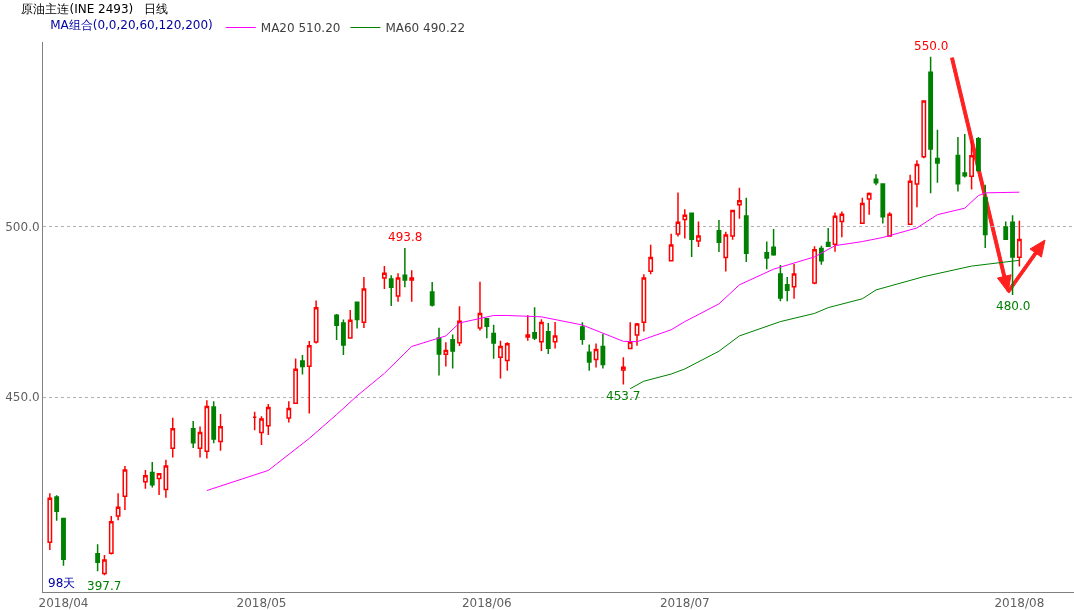 This screenshot has width=1074, height=610. Describe the element at coordinates (300, 28) in the screenshot. I see `legend-label: MA20 510.20` at that location.